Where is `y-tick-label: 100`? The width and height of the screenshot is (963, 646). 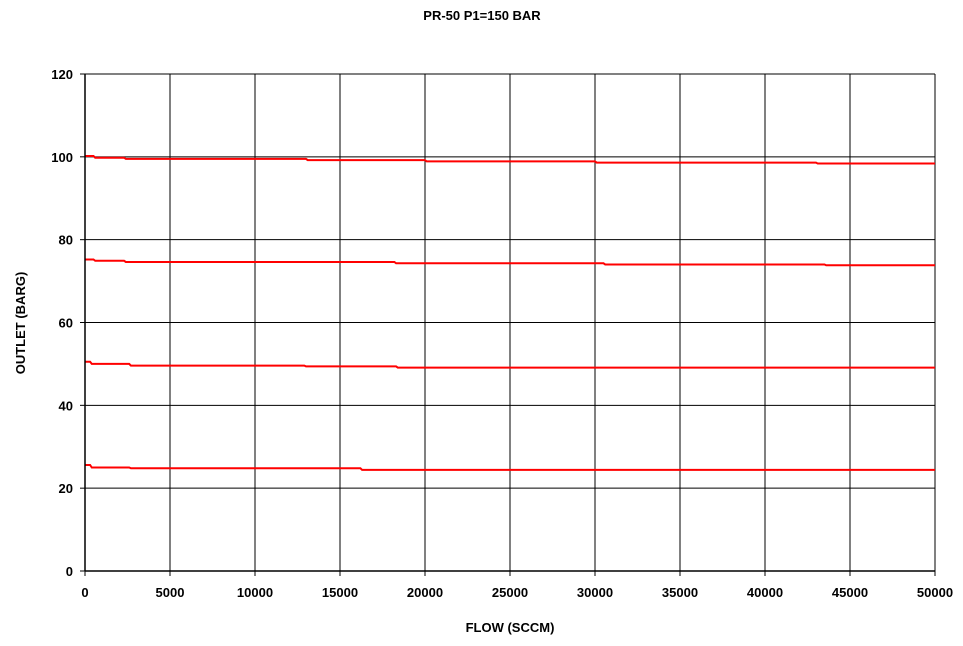 y-tick-label: 100 is located at coordinates (62, 157).